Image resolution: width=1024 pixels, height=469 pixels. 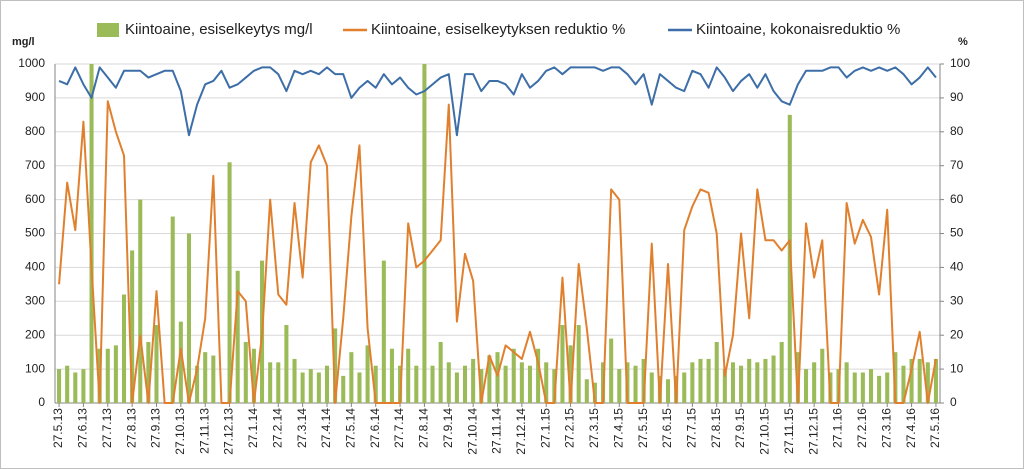 What do you see at coordinates (23, 42) in the screenshot?
I see `y-axis-label: mg/l` at bounding box center [23, 42].